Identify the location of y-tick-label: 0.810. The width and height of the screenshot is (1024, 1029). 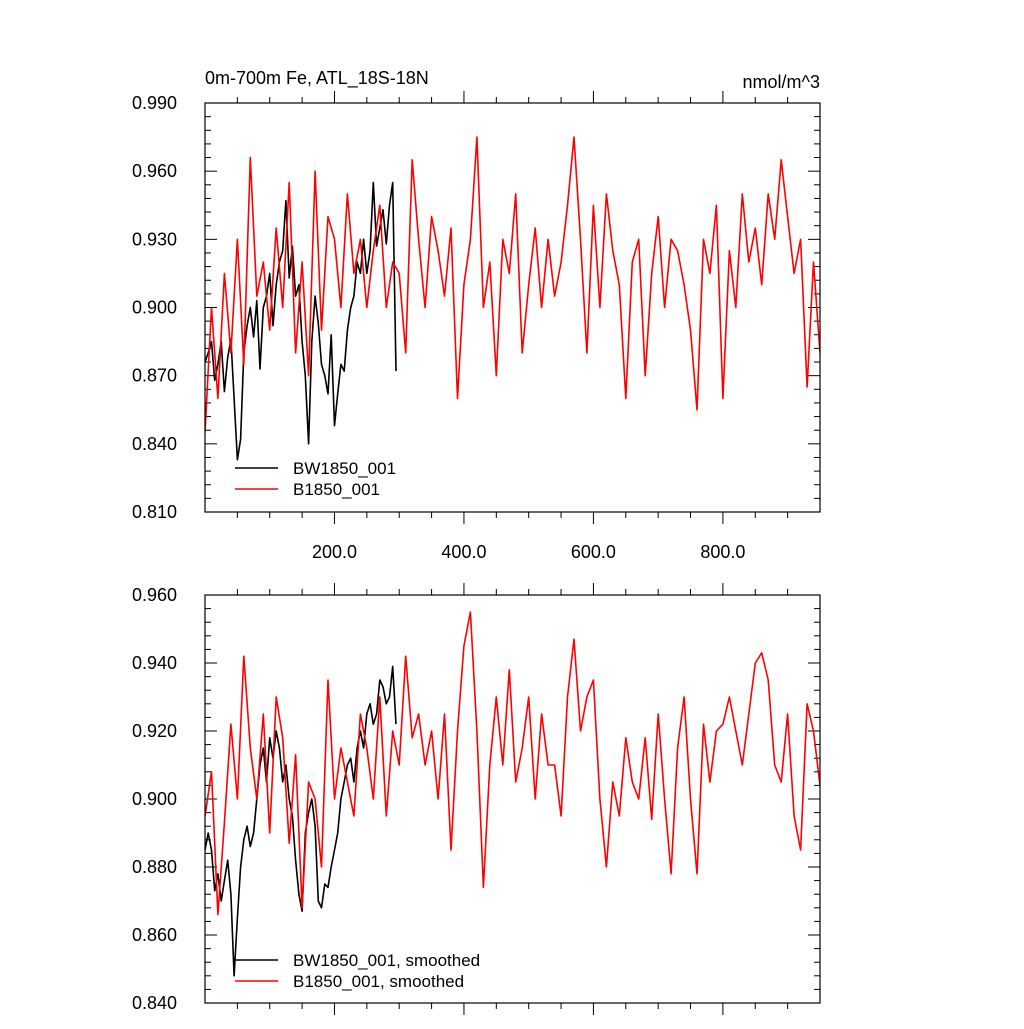
(154, 512).